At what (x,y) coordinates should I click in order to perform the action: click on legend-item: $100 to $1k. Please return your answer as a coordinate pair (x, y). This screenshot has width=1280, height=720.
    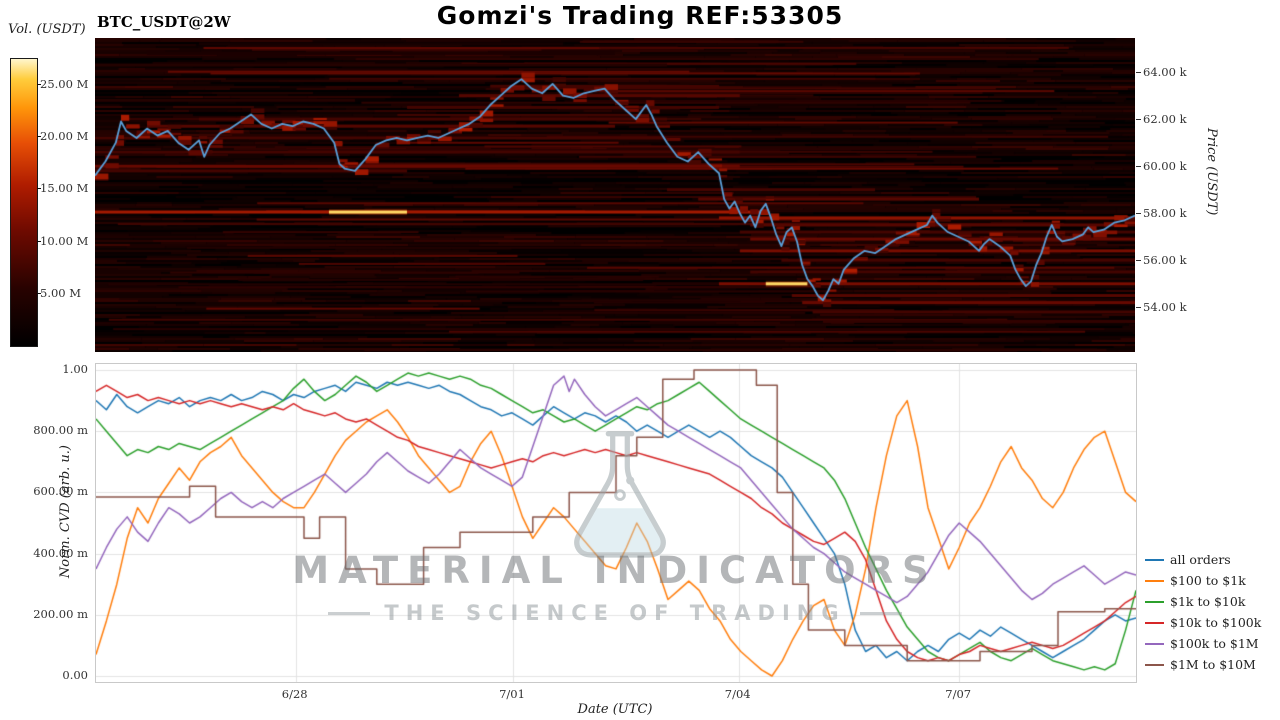
    Looking at the image, I should click on (1203, 580).